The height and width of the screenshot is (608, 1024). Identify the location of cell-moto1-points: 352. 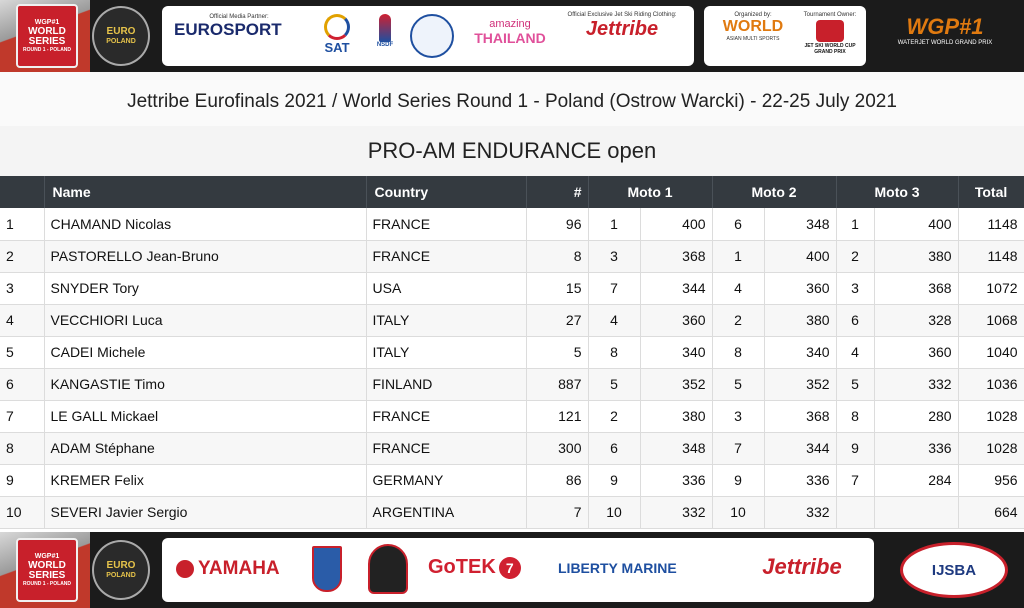
(676, 384).